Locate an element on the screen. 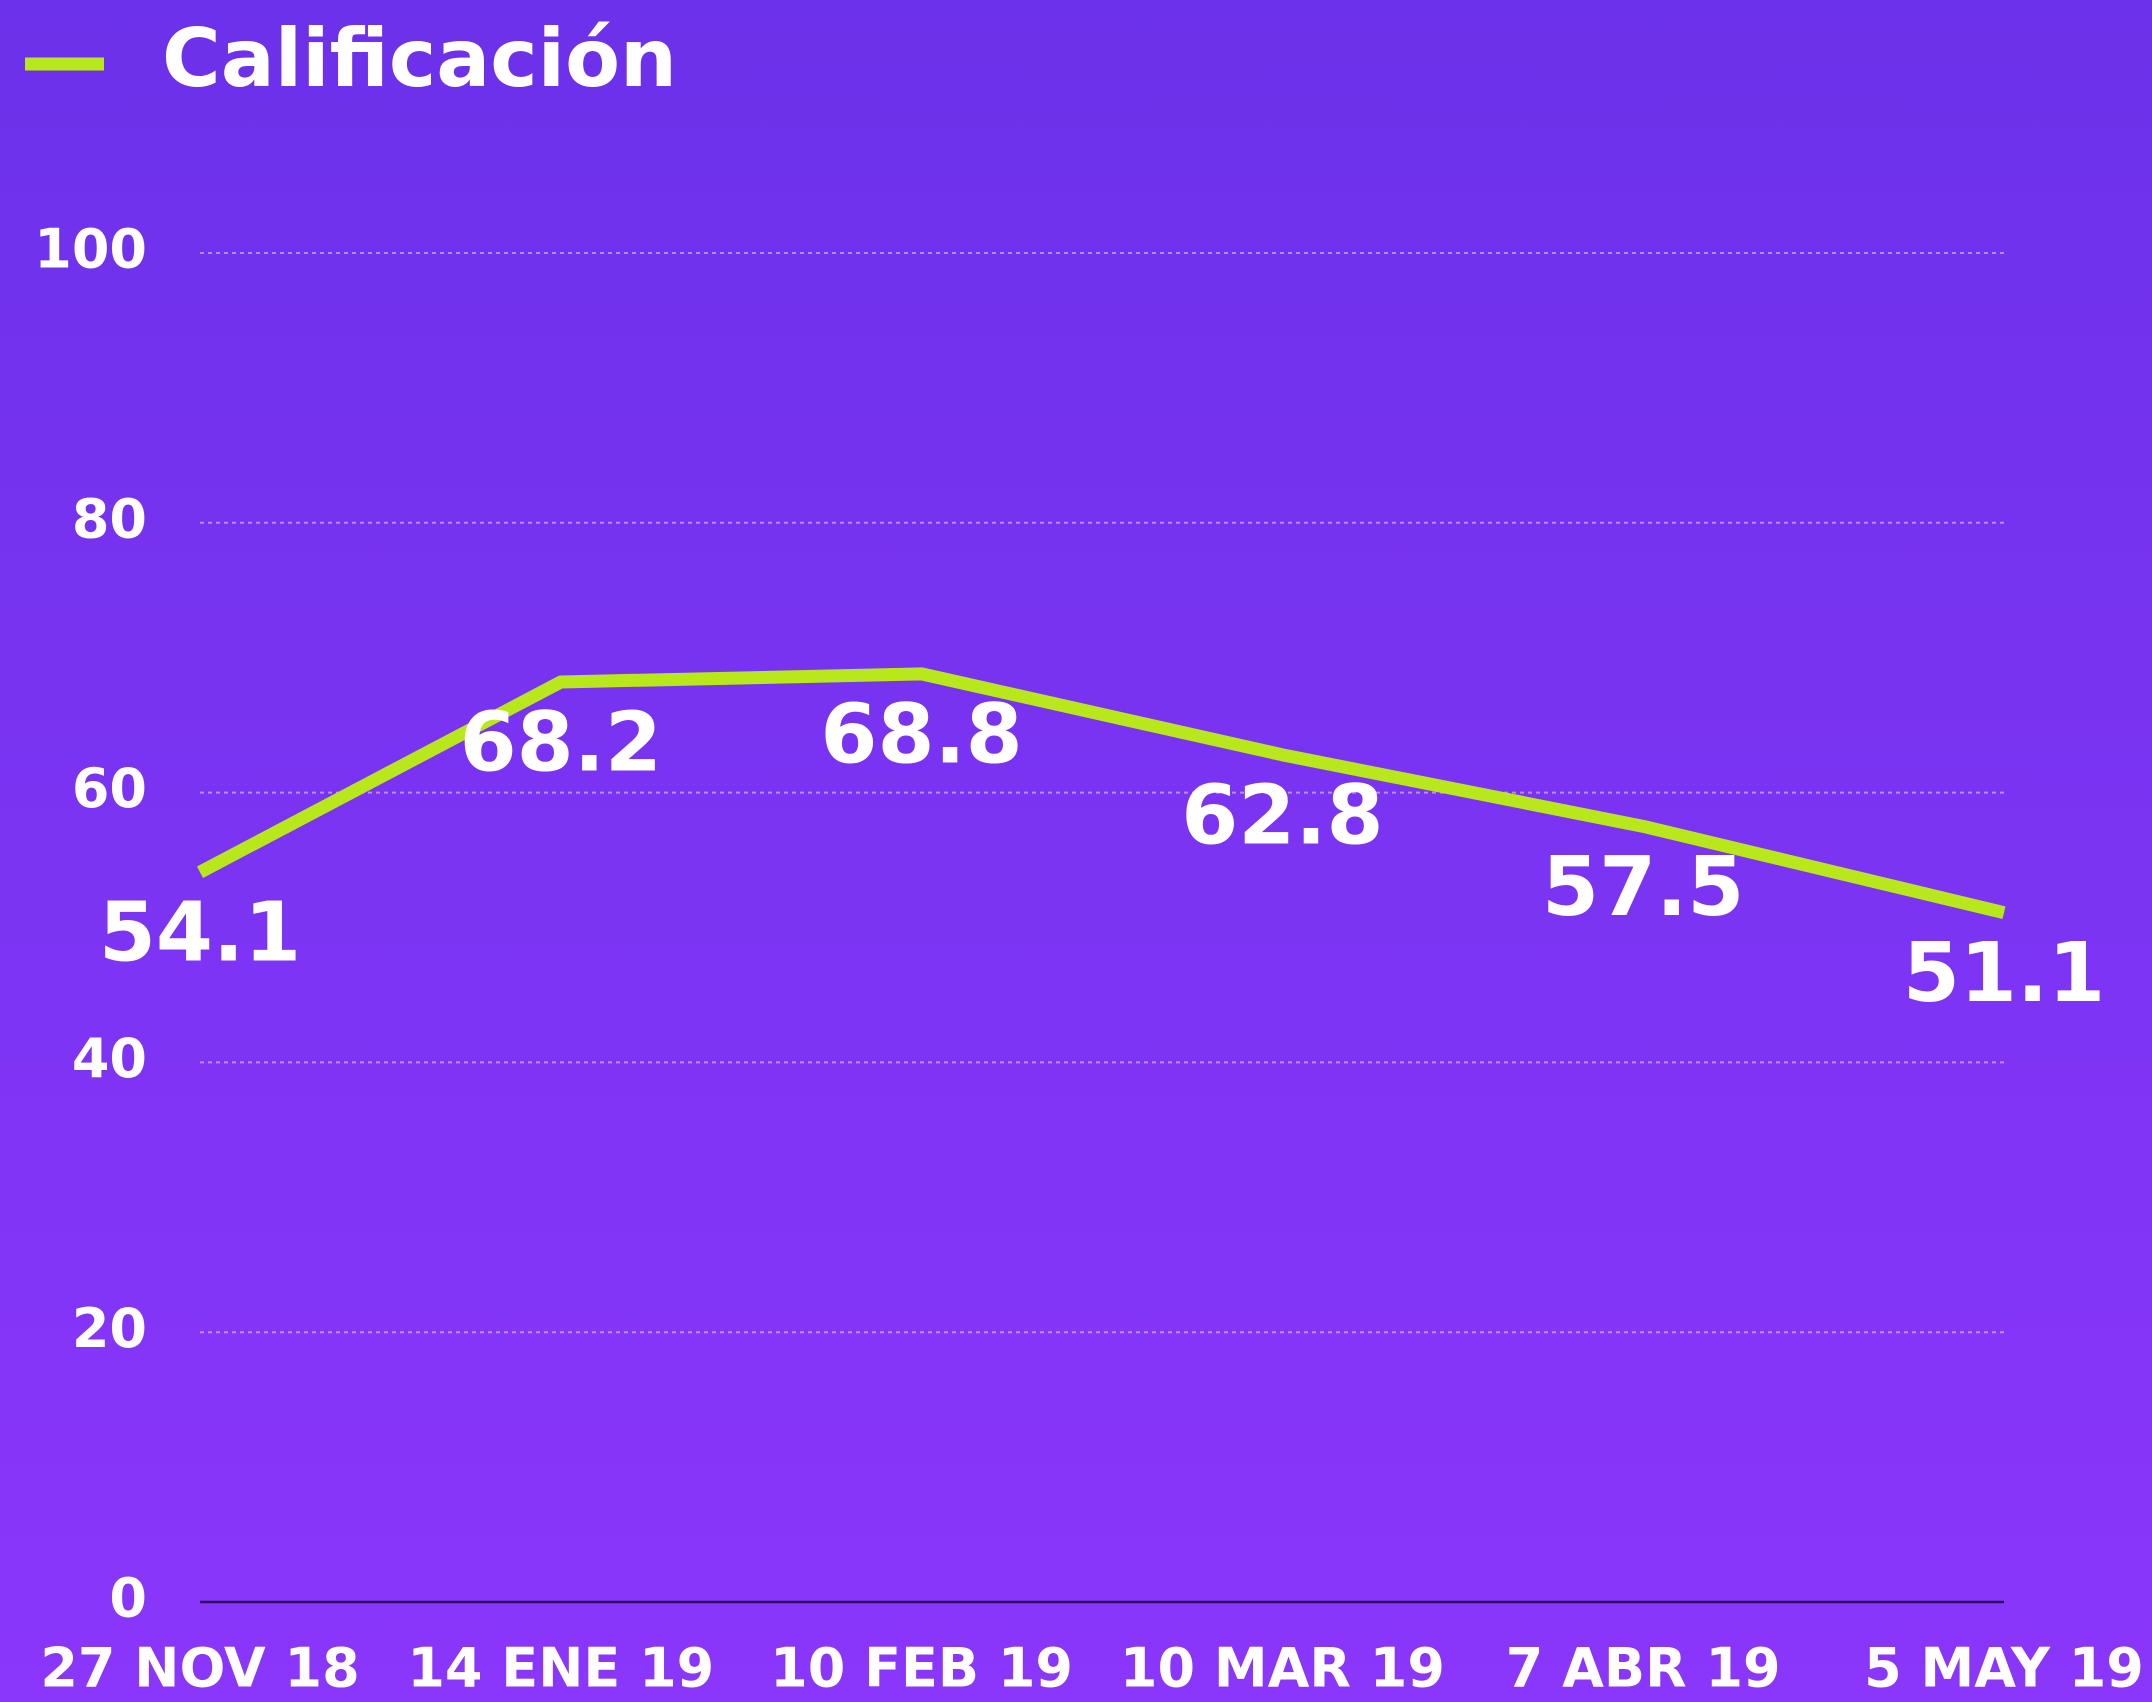  y-tick-label: 60 is located at coordinates (109, 788).